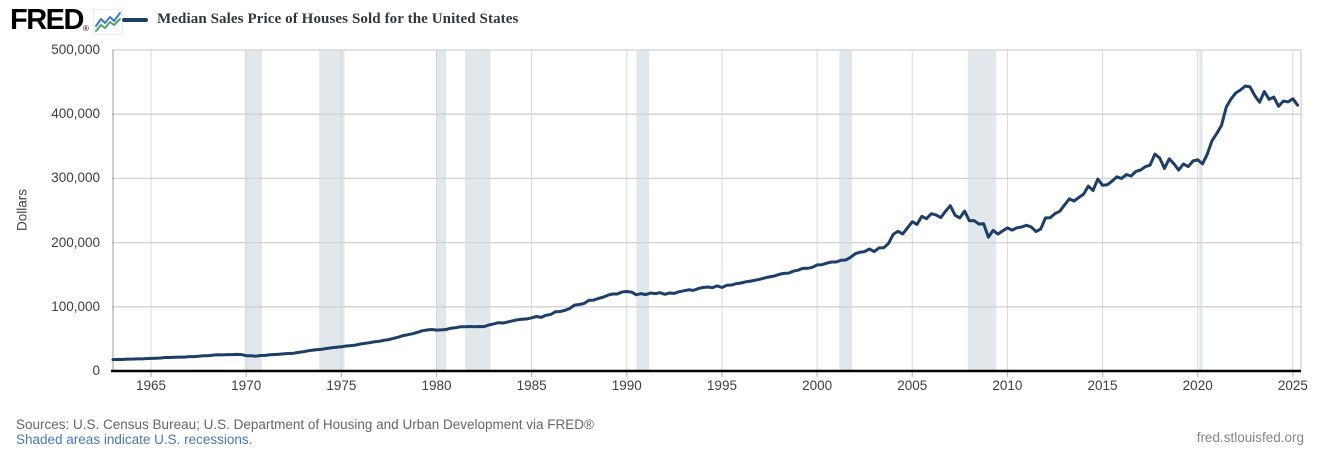 The image size is (1320, 450). What do you see at coordinates (75, 178) in the screenshot?
I see `y-tick-label: 300,000` at bounding box center [75, 178].